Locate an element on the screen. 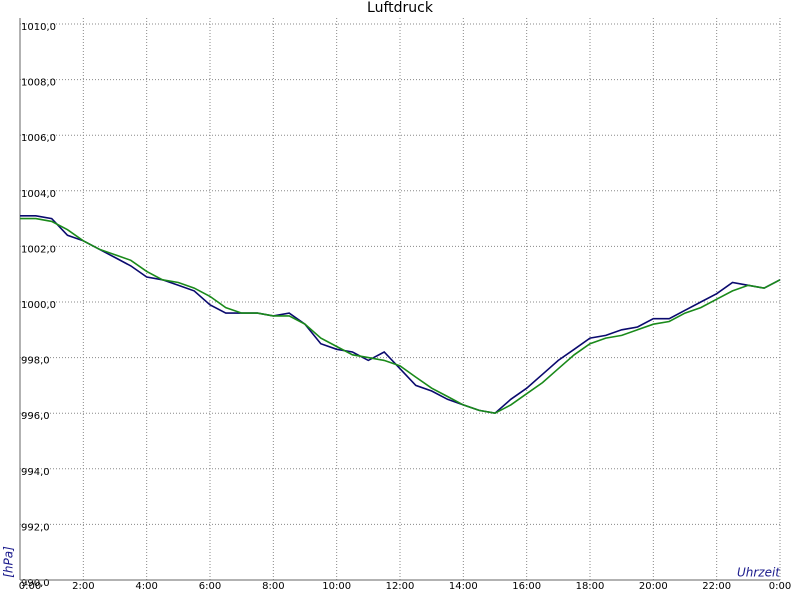  y-tick-label: 1000,0 is located at coordinates (38, 305).